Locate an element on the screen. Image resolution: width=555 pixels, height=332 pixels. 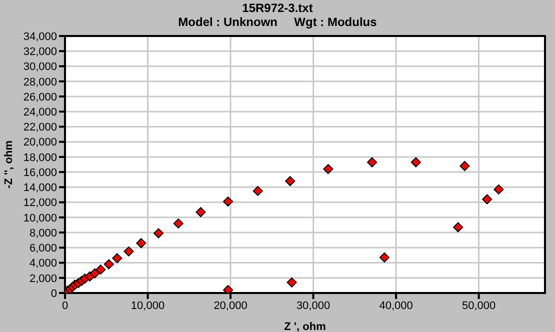
y-axis-title: -Z '', ohm is located at coordinates (8, 164).